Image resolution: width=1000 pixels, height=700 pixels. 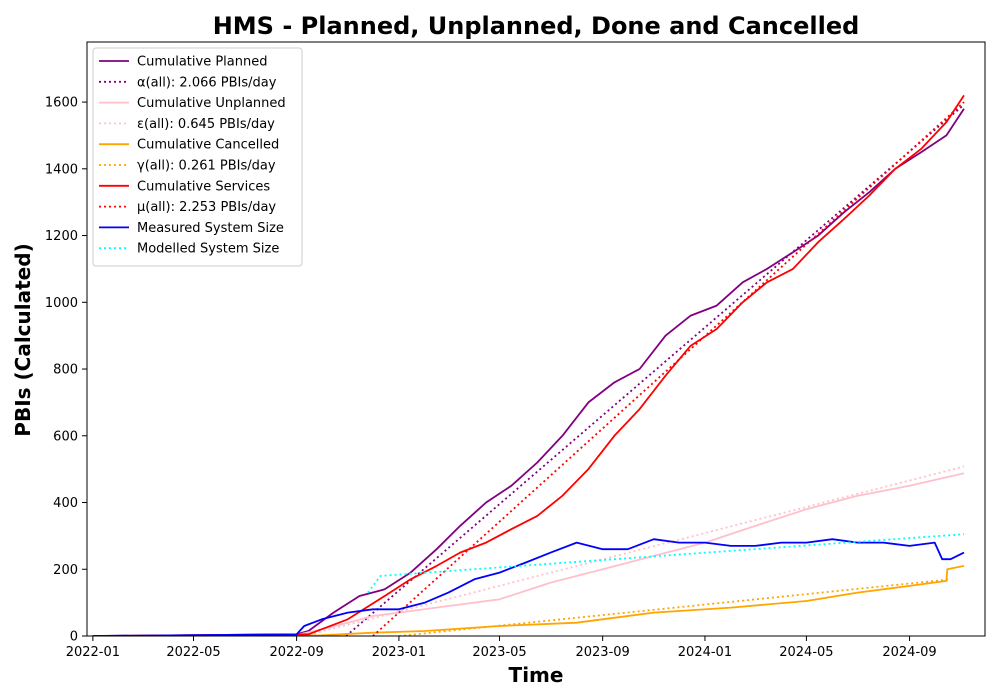 I want to click on y-tick-label: 0, so click(x=74, y=637).